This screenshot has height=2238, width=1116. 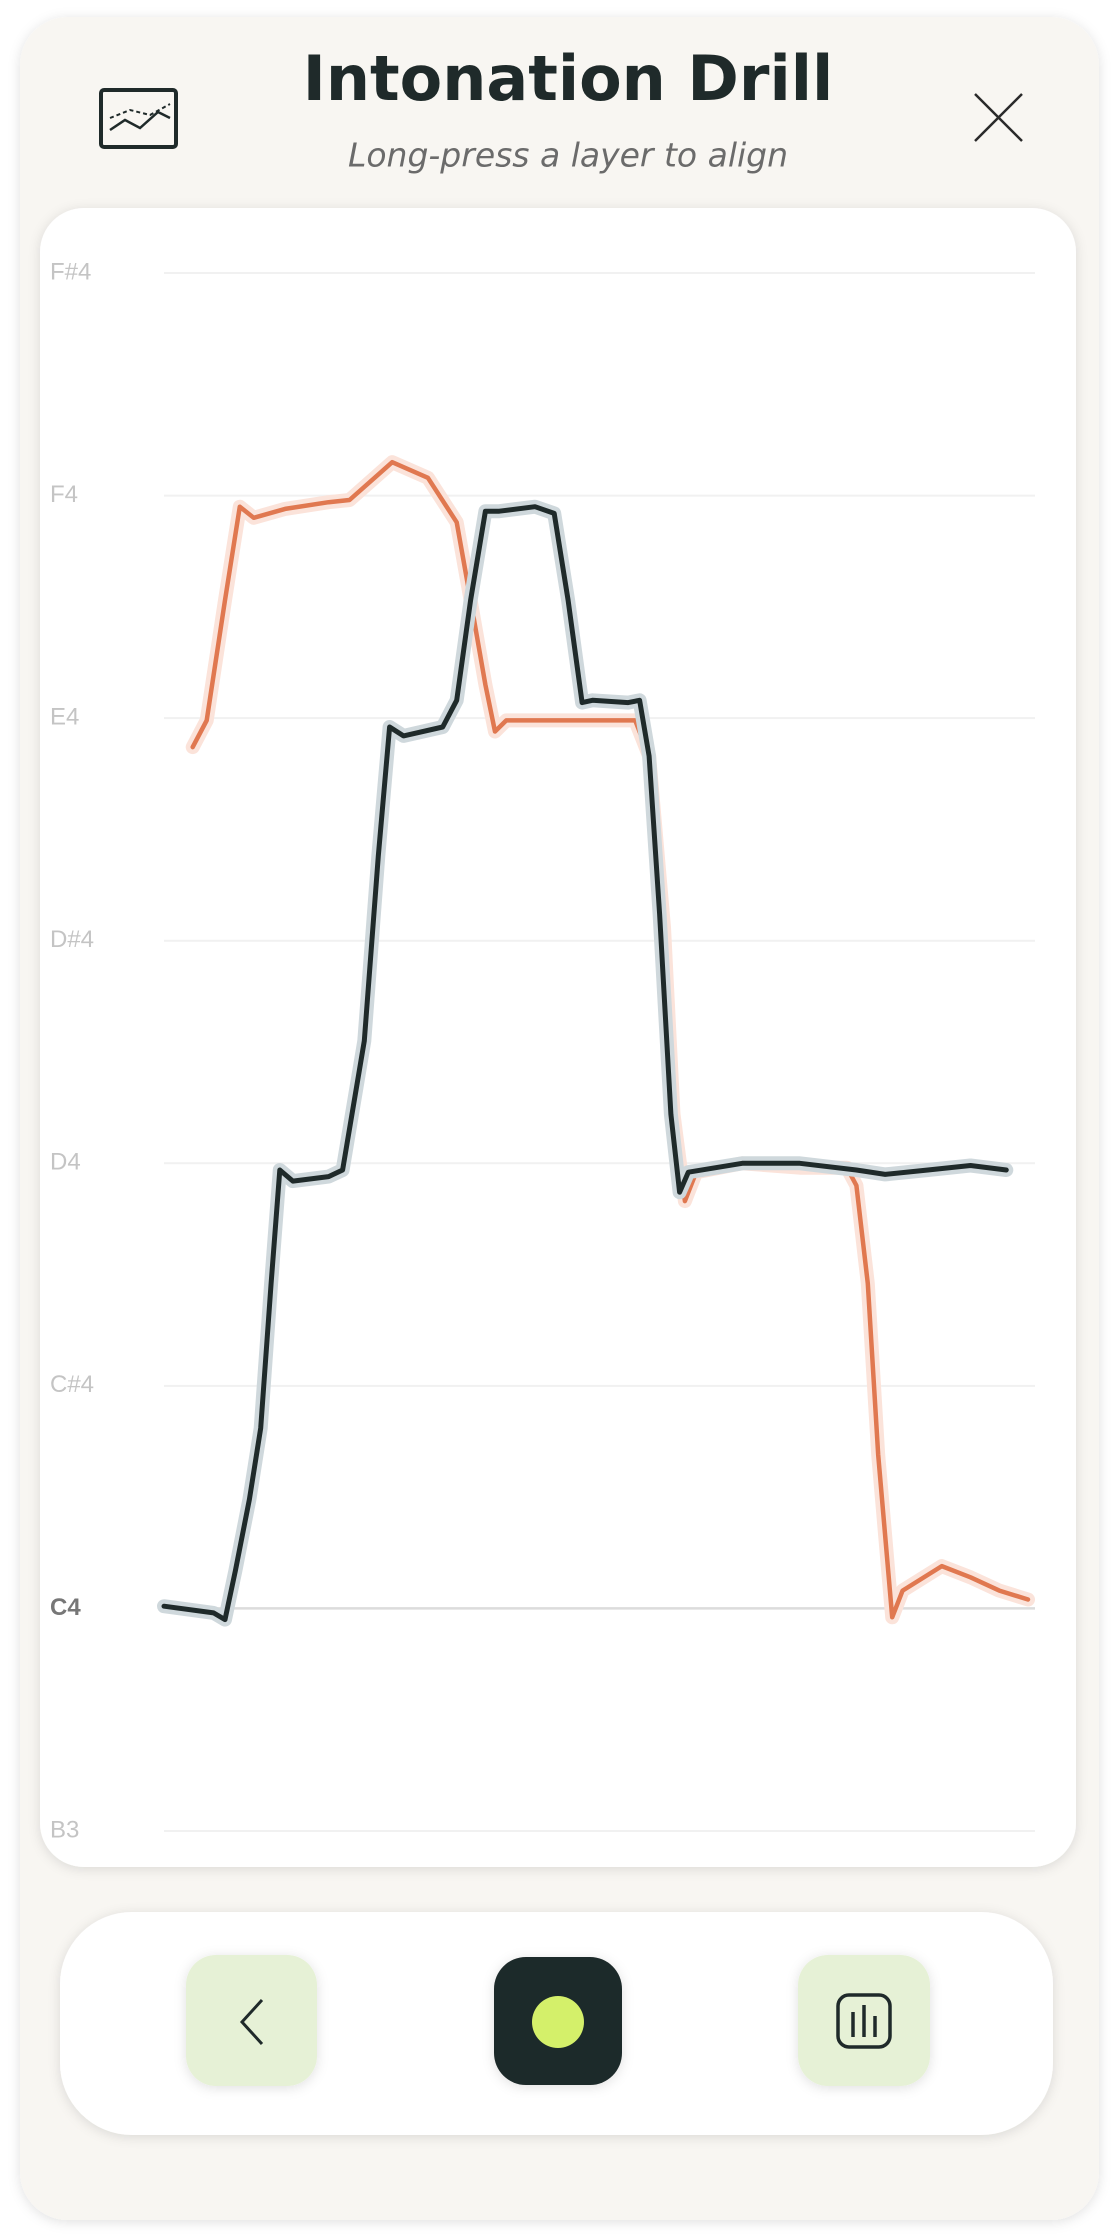 What do you see at coordinates (138, 118) in the screenshot?
I see `graph-icon` at bounding box center [138, 118].